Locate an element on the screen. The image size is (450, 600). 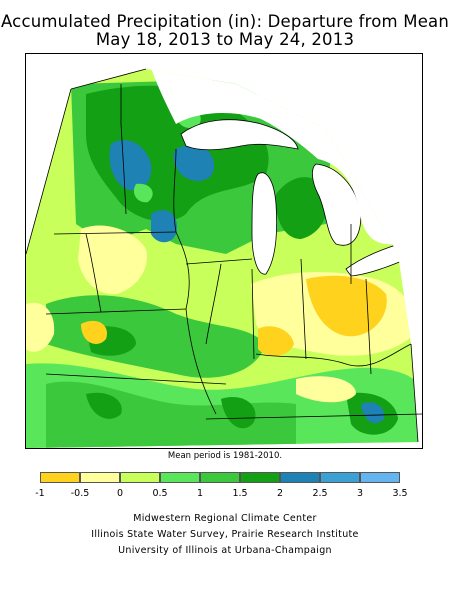
field-dry-iowa is located at coordinates (112, 260).